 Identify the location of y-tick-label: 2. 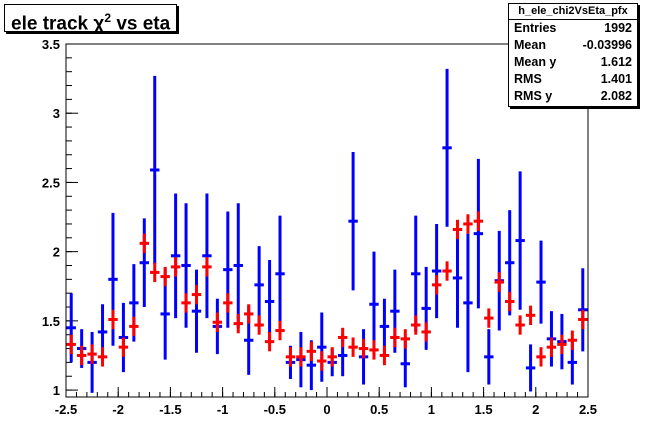
(56, 252).